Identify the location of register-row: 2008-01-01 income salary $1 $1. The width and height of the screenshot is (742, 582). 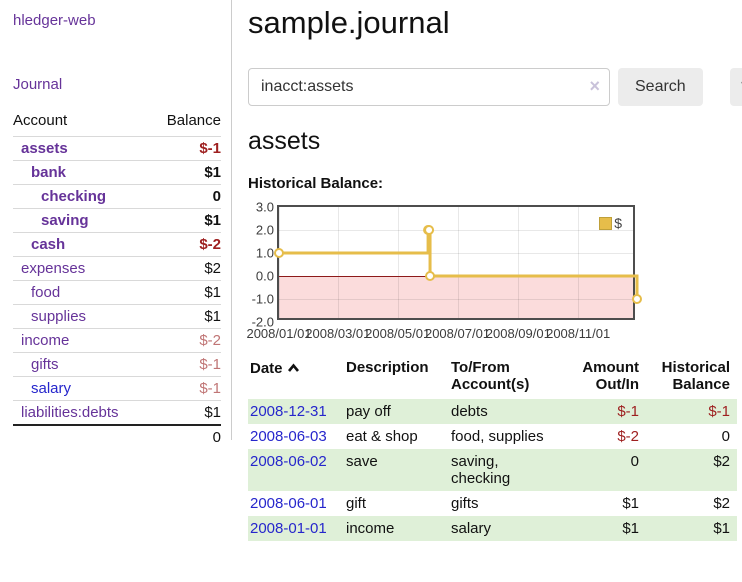
(492, 528).